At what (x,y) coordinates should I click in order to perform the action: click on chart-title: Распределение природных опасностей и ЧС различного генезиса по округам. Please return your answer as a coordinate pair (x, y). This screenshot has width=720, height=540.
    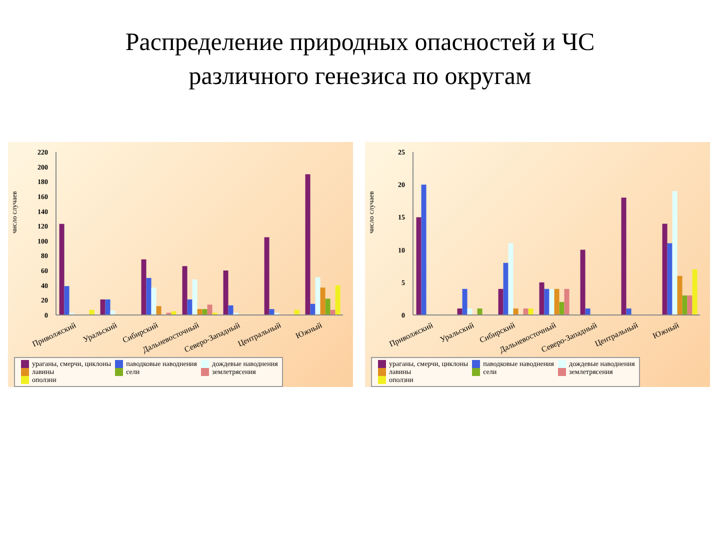
    Looking at the image, I should click on (360, 60).